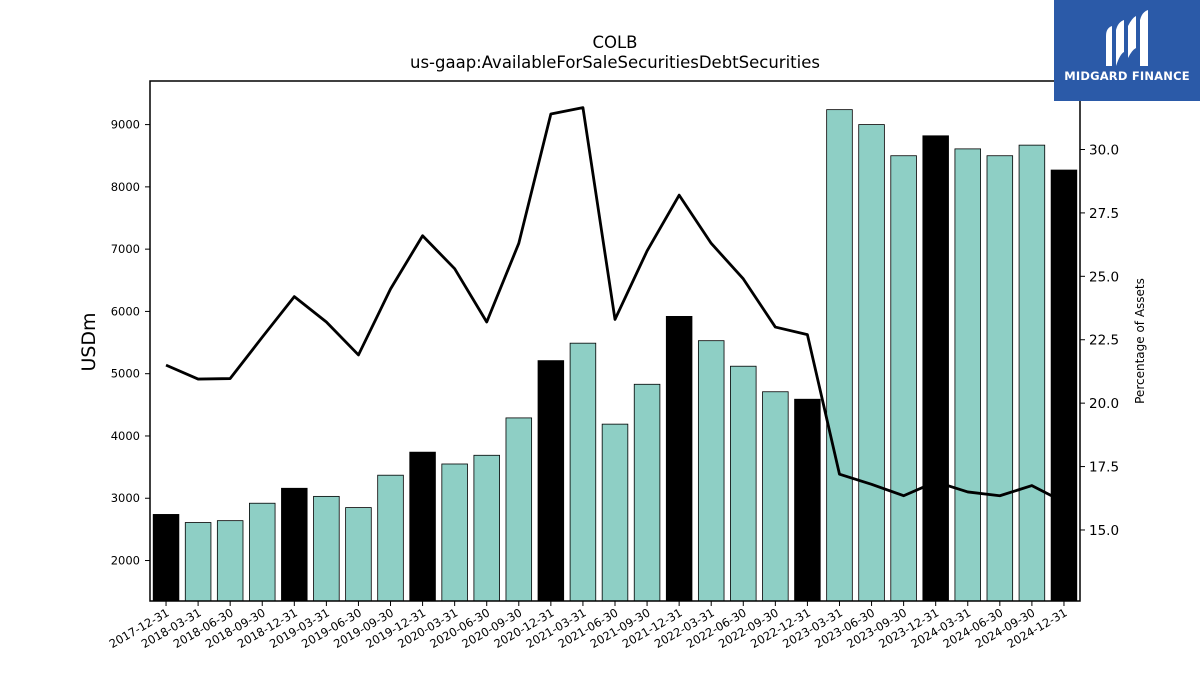 The width and height of the screenshot is (1200, 675). Describe the element at coordinates (125, 249) in the screenshot. I see `y-tick-label: 7000` at that location.